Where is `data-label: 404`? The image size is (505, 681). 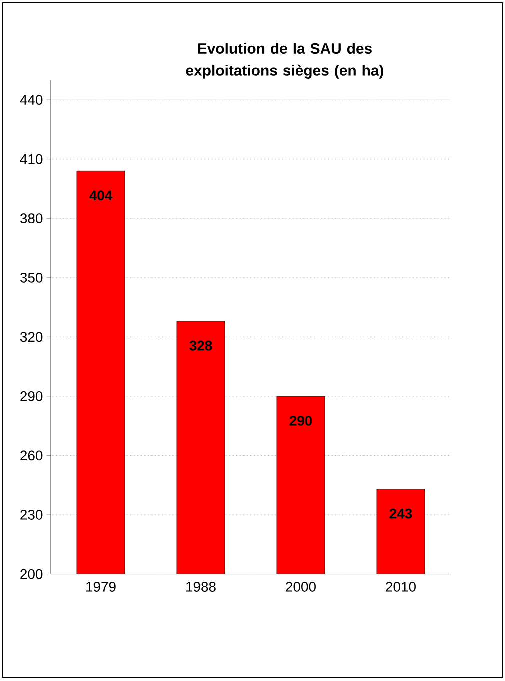
data-label: 404 is located at coordinates (101, 195).